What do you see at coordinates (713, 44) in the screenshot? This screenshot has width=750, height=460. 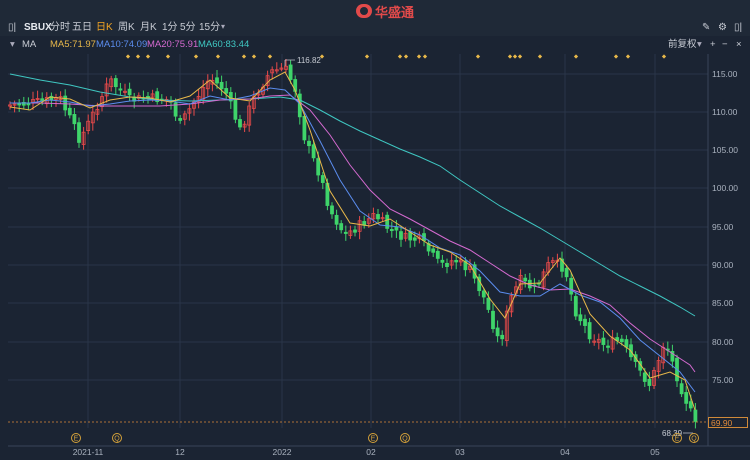 I see `add-icon: +` at bounding box center [713, 44].